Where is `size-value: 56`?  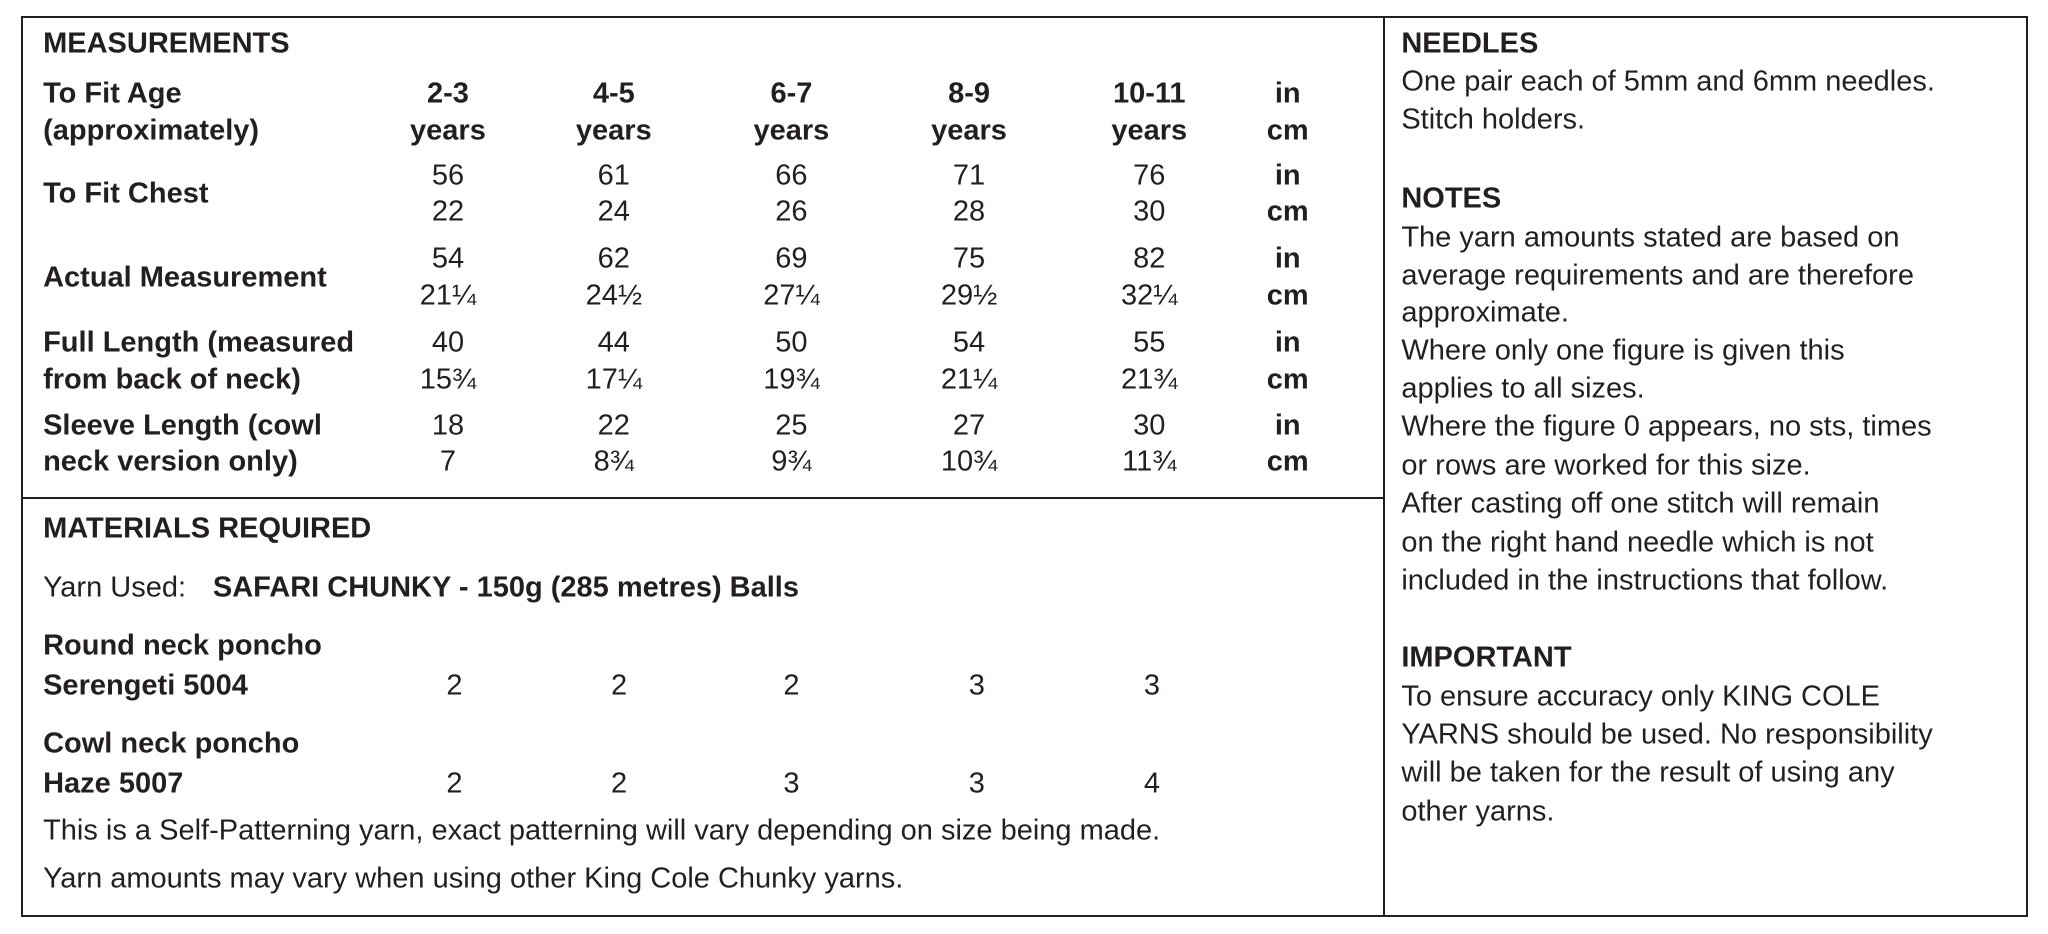 size-value: 56 is located at coordinates (448, 175).